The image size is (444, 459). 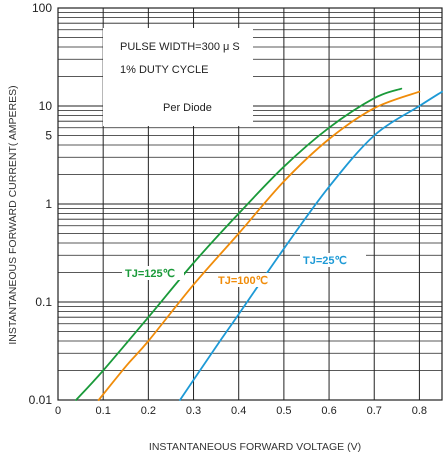 What do you see at coordinates (42, 8) in the screenshot?
I see `y-tick-label: 100` at bounding box center [42, 8].